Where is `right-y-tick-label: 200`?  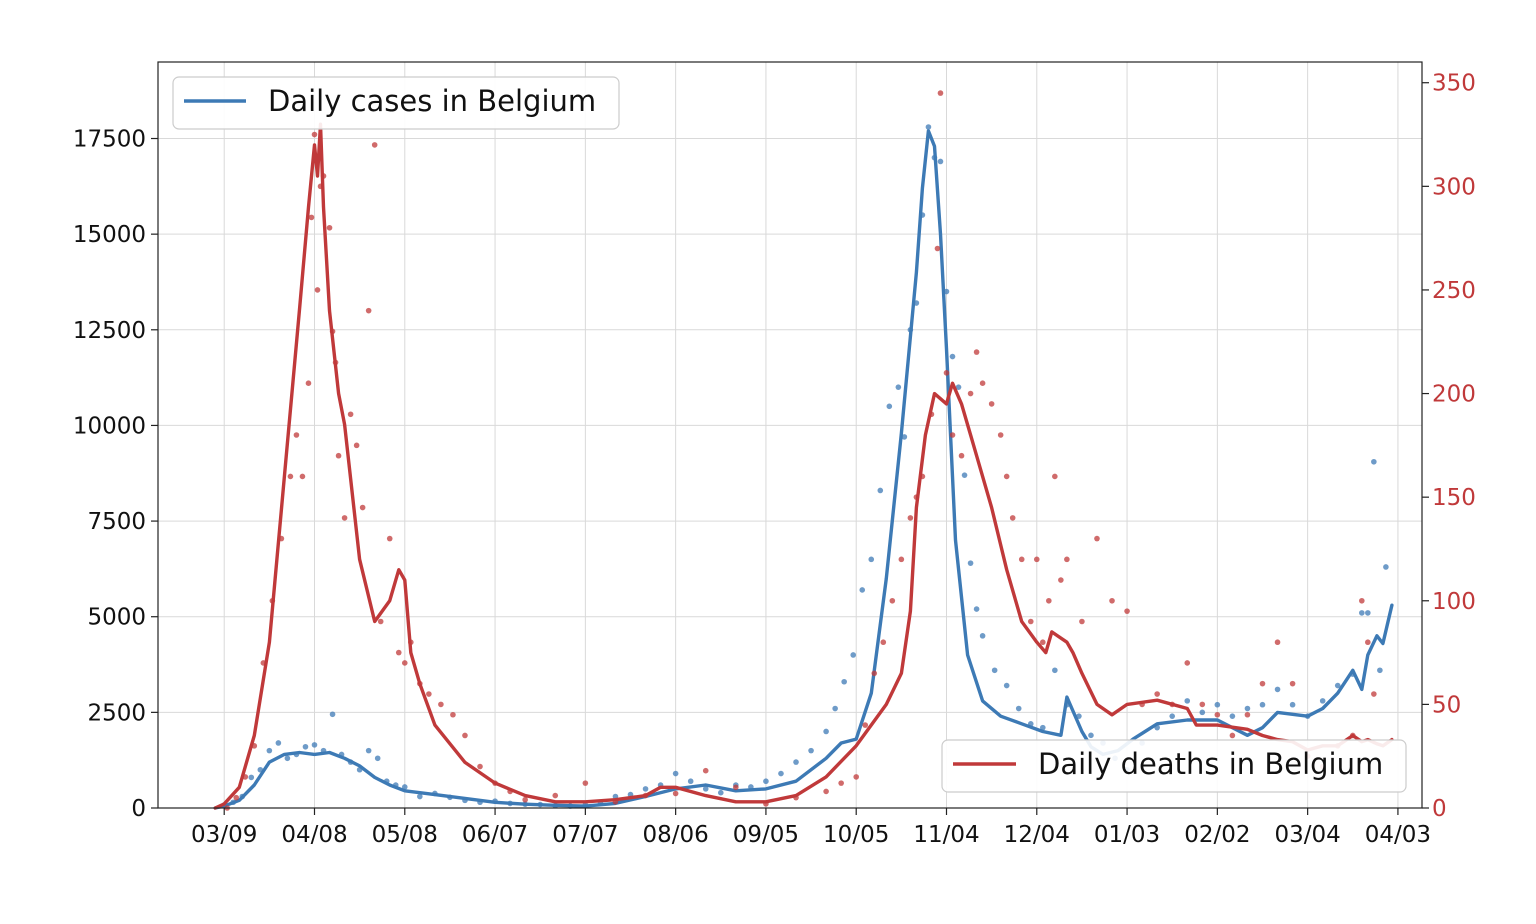
right-y-tick-label: 200 is located at coordinates (1454, 395).